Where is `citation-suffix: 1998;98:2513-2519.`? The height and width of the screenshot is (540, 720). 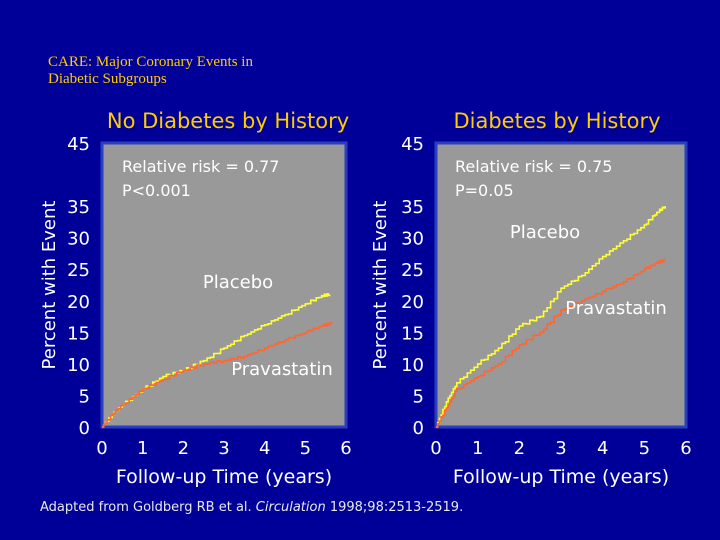 citation-suffix: 1998;98:2513-2519. is located at coordinates (394, 507).